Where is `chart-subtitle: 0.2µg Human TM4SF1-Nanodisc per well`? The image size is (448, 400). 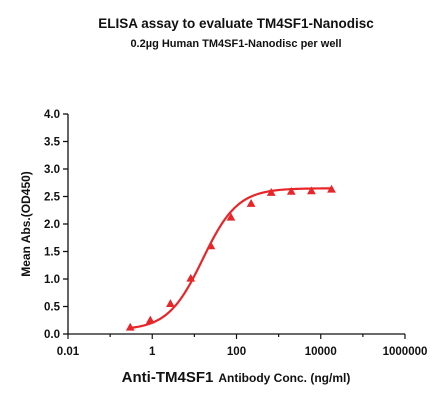
chart-subtitle: 0.2µg Human TM4SF1-Nanodisc per well is located at coordinates (235, 44).